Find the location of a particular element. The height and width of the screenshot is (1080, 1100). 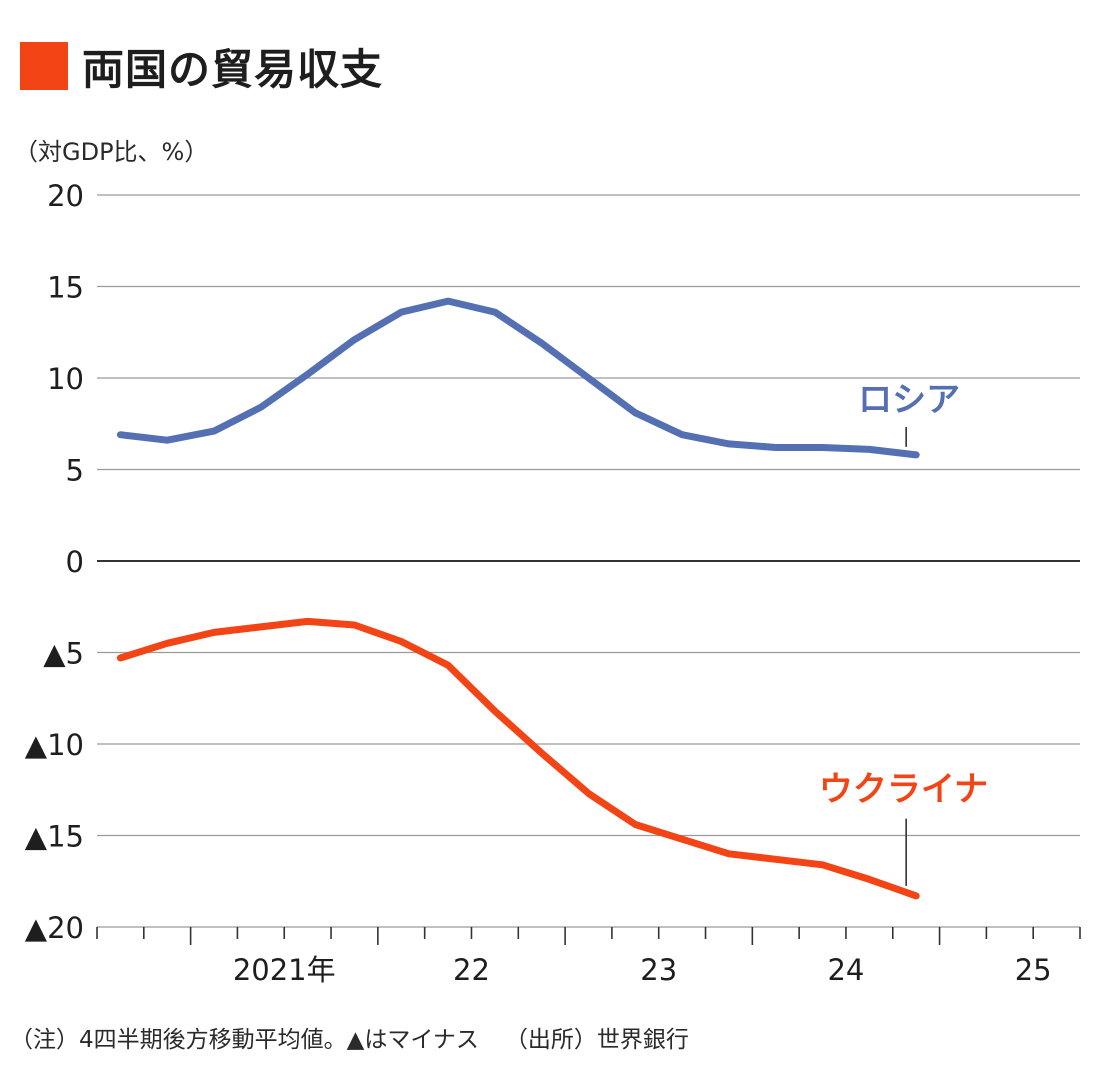

y-tick-label: ▲20 is located at coordinates (54, 928).